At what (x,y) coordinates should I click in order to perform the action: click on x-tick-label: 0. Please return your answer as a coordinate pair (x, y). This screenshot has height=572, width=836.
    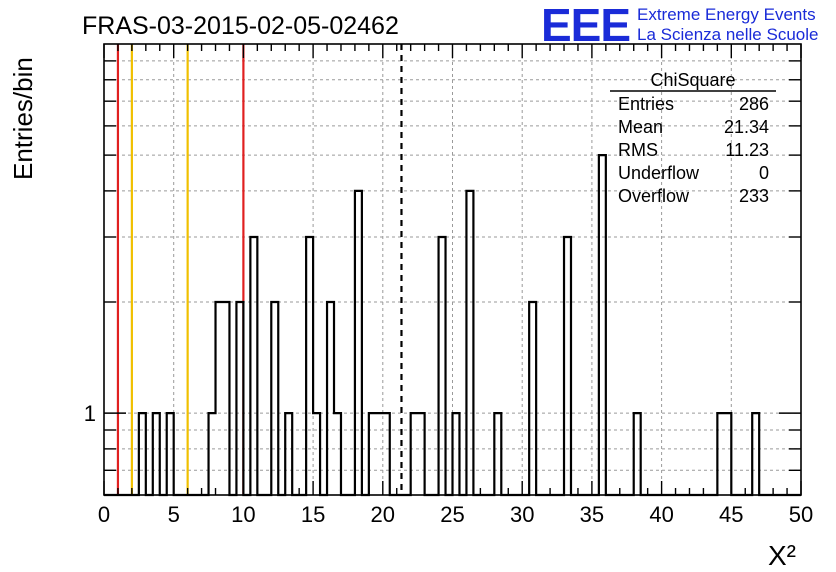
    Looking at the image, I should click on (104, 514).